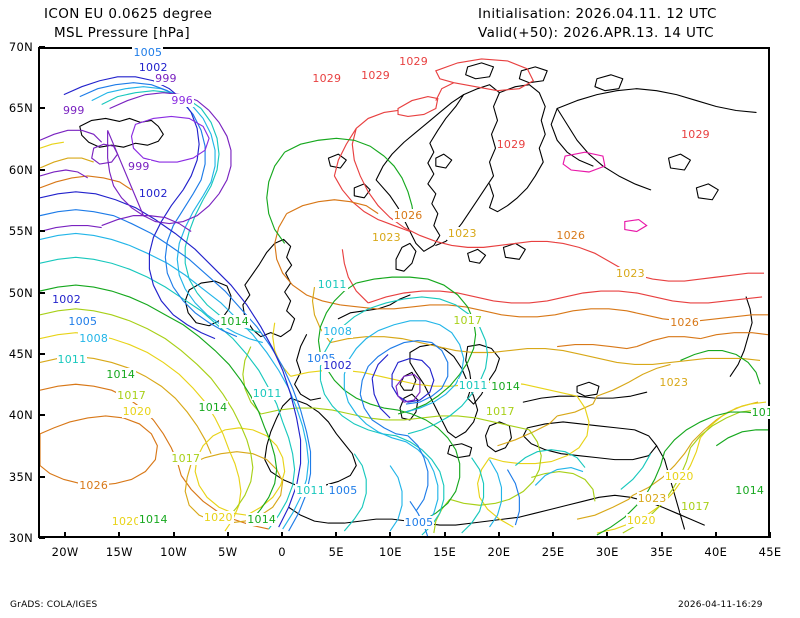  What do you see at coordinates (20, 476) in the screenshot?
I see `y-axis-tick-label: 35N` at bounding box center [20, 476].